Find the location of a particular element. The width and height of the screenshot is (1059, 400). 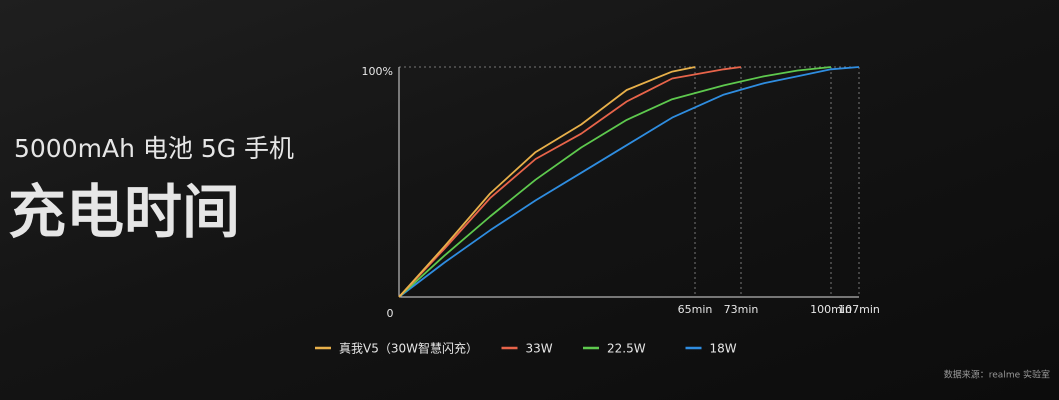

title: 充电时间 is located at coordinates (124, 212).